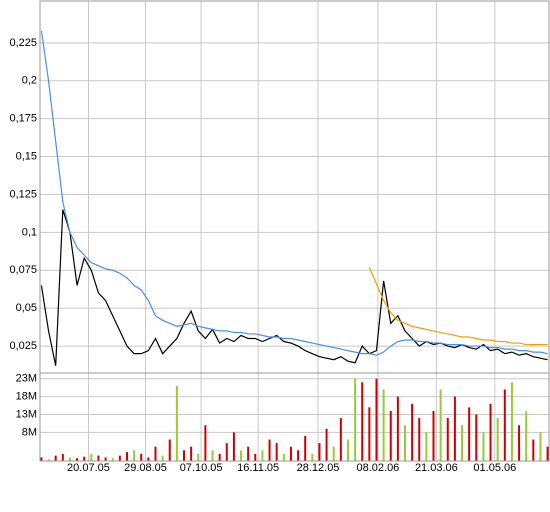 This screenshot has height=512, width=550. What do you see at coordinates (29, 432) in the screenshot?
I see `y-tick-label: 8M` at bounding box center [29, 432].